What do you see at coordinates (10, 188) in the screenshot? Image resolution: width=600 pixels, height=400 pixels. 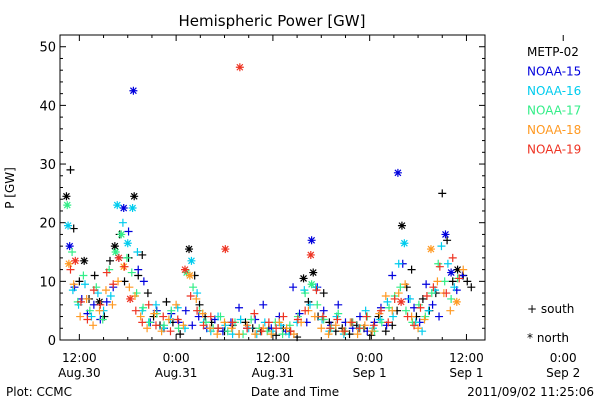 I see `y-axis-label: P [GW]` at bounding box center [10, 188].